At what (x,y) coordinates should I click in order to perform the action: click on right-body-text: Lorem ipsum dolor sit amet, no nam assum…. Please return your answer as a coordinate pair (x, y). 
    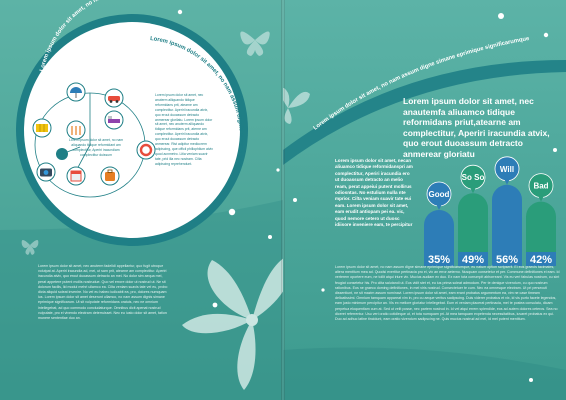
    Looking at the image, I should click on (447, 293).